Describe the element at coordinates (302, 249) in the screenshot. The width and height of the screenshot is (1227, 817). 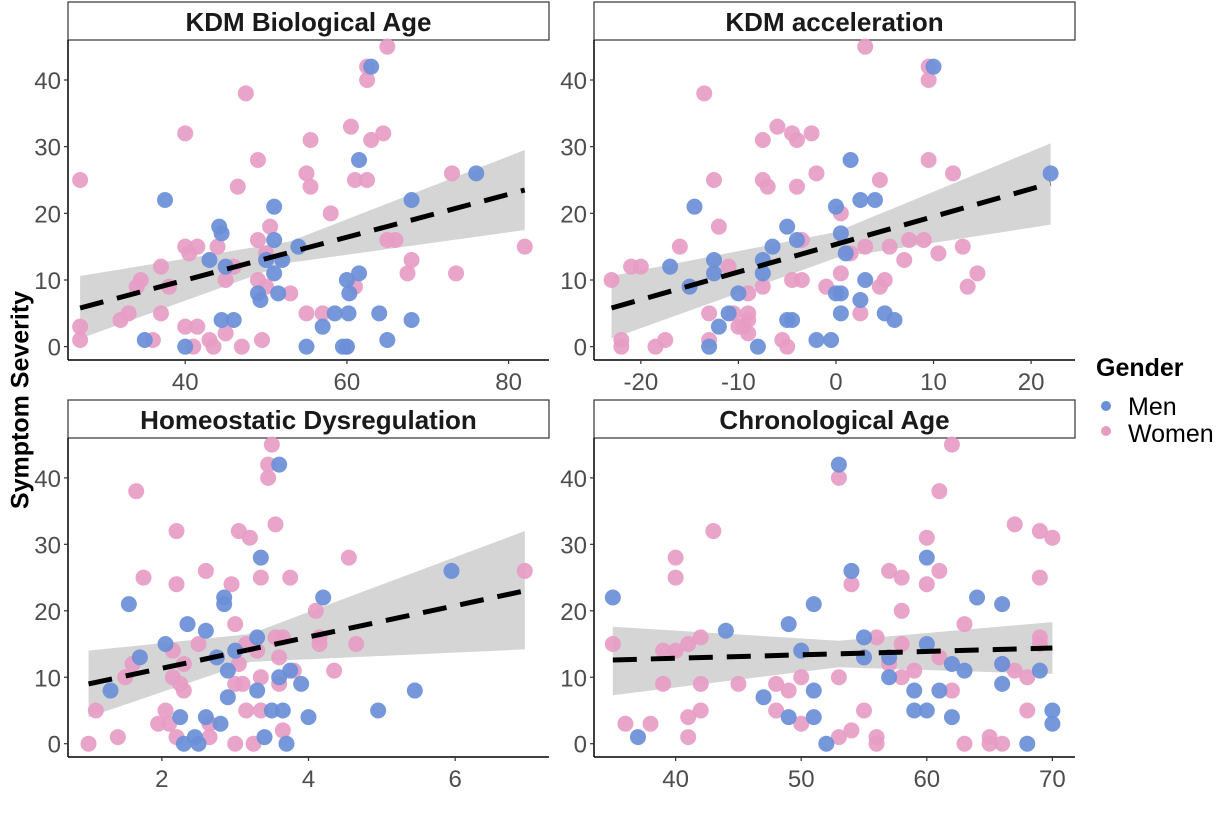
I see `regression-line` at that location.